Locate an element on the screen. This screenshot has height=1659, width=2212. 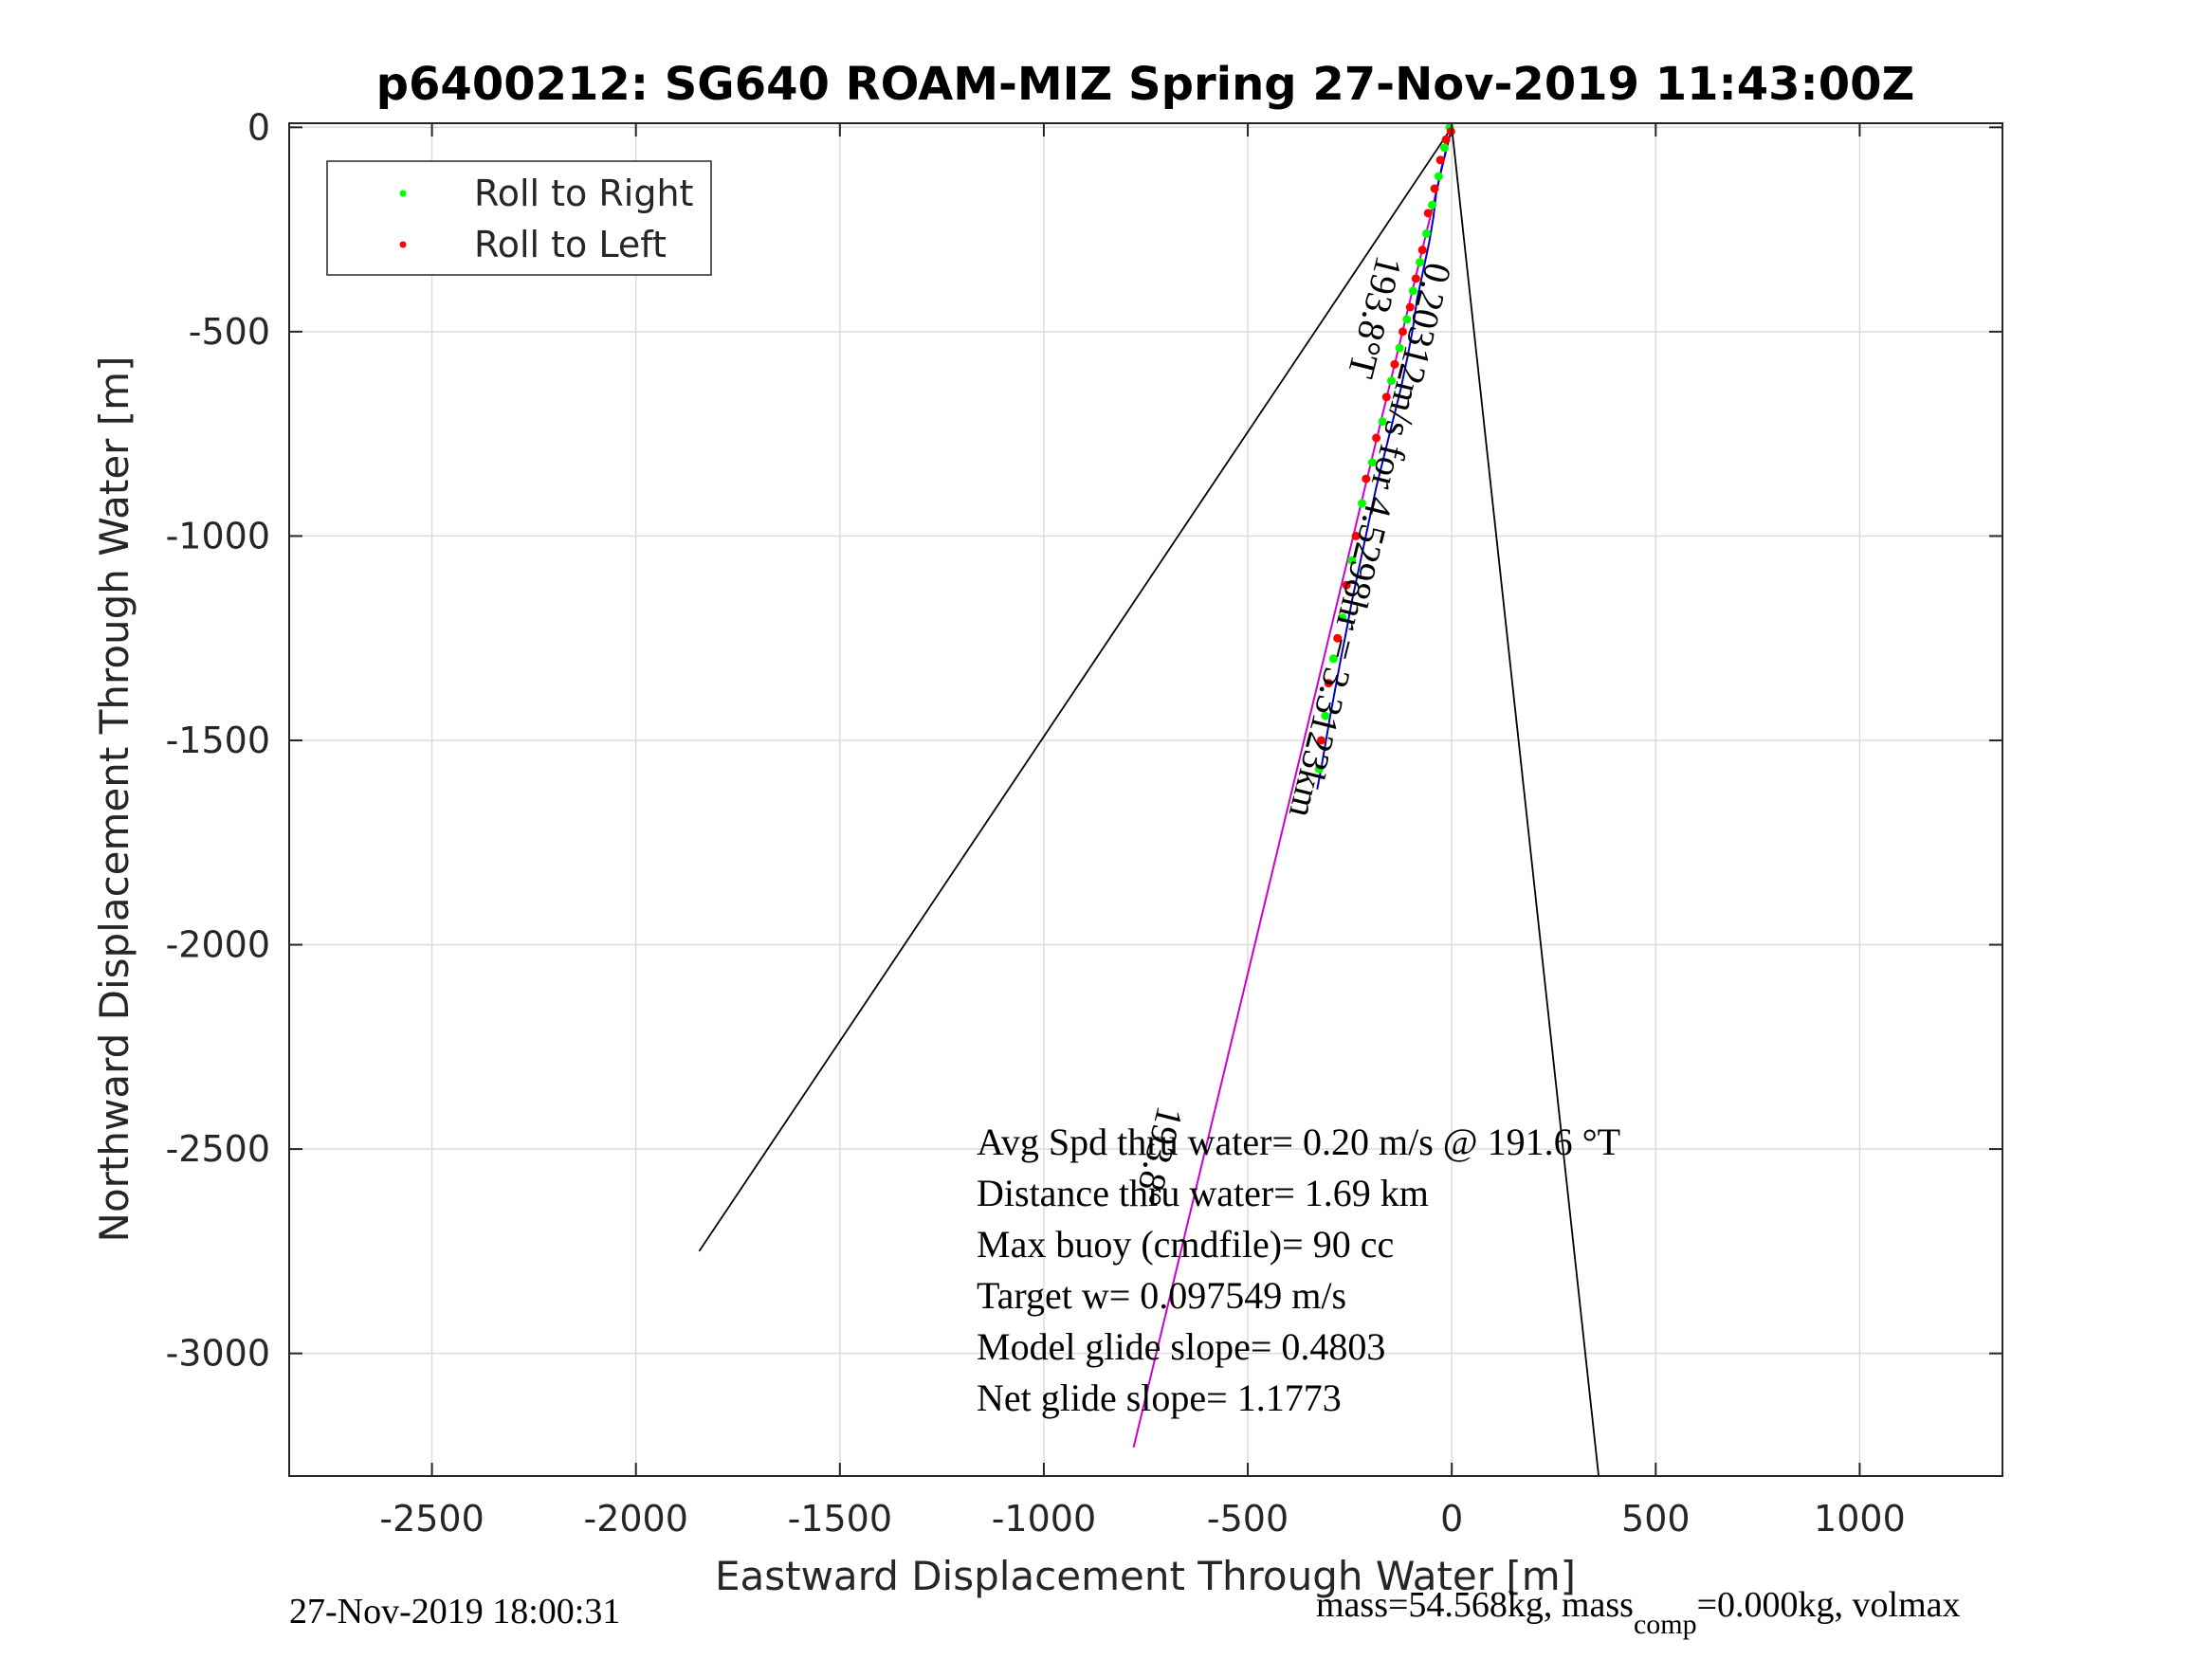
x-tick-label: -500 is located at coordinates (1248, 1519).